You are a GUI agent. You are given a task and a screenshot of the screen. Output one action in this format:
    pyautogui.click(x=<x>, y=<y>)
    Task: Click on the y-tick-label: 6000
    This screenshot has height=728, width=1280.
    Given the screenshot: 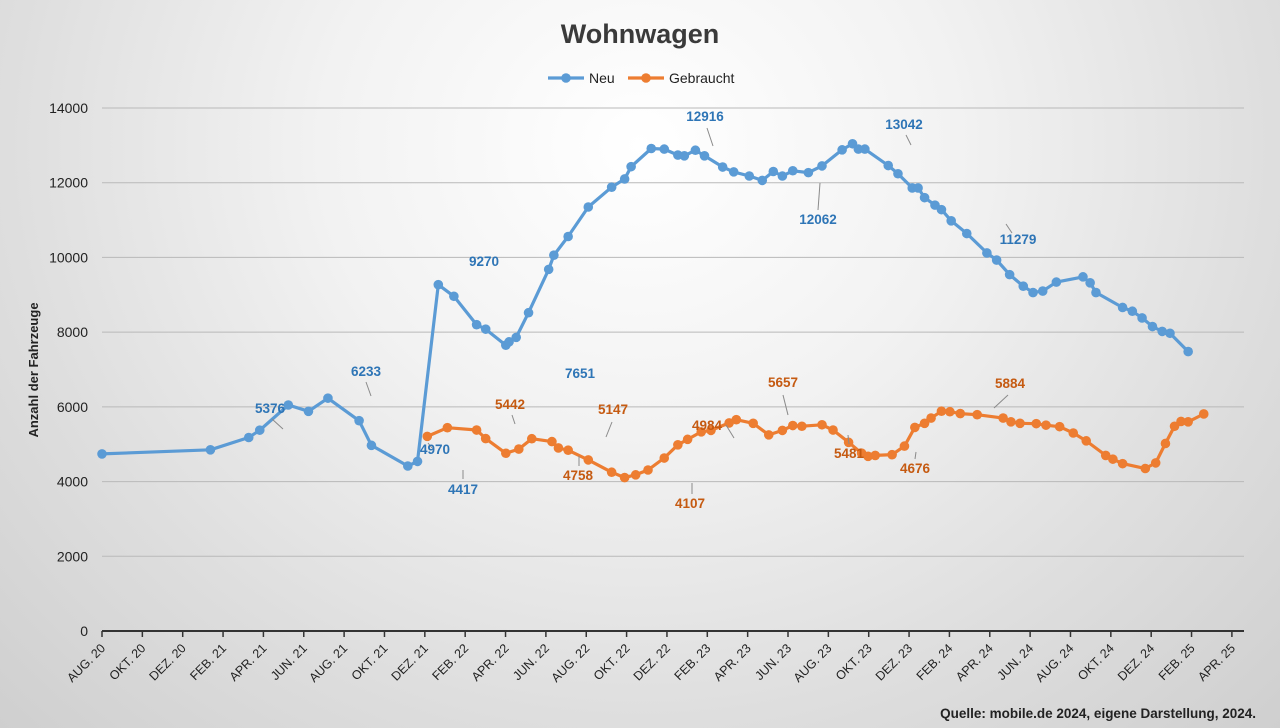 What is the action you would take?
    pyautogui.click(x=72, y=407)
    